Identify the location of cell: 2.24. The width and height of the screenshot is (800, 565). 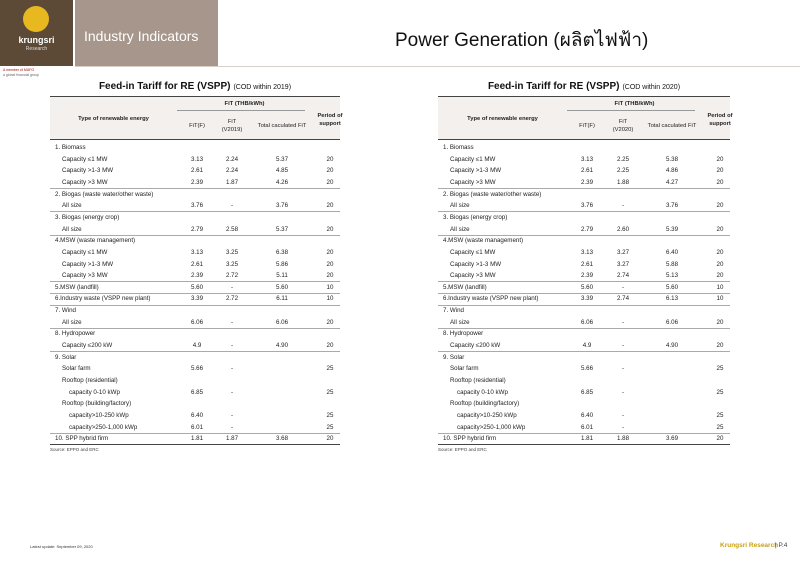
(232, 171).